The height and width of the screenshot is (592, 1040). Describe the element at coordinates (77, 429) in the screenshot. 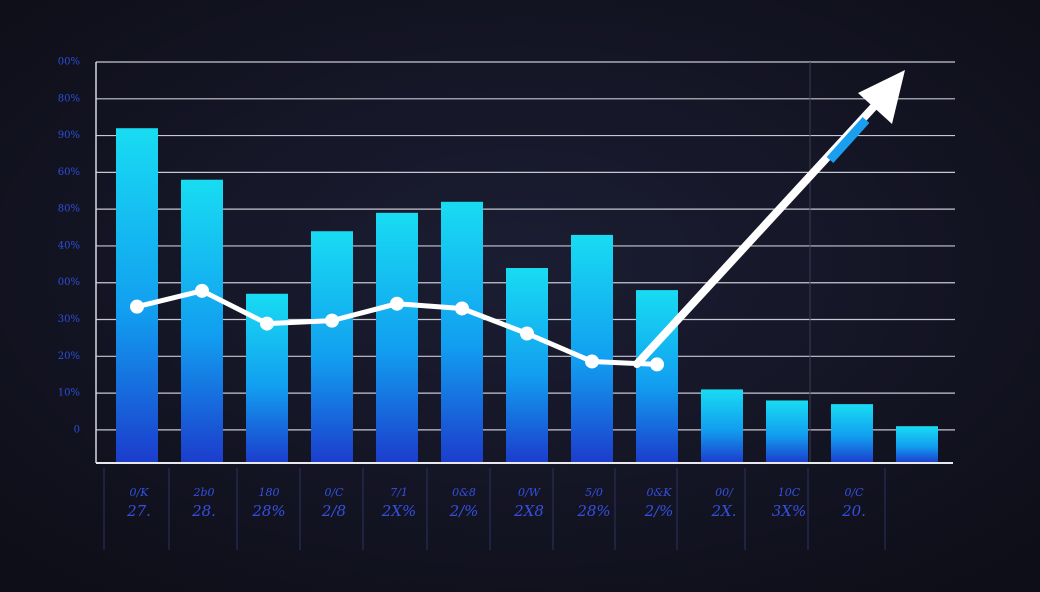

I see `y-tick-label: 0` at that location.